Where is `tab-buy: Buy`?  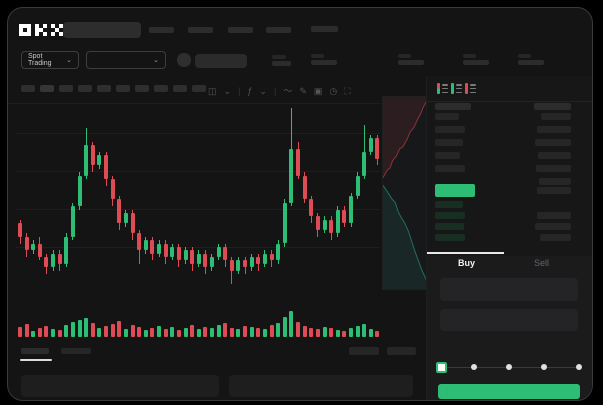
tab-buy: Buy is located at coordinates (467, 263).